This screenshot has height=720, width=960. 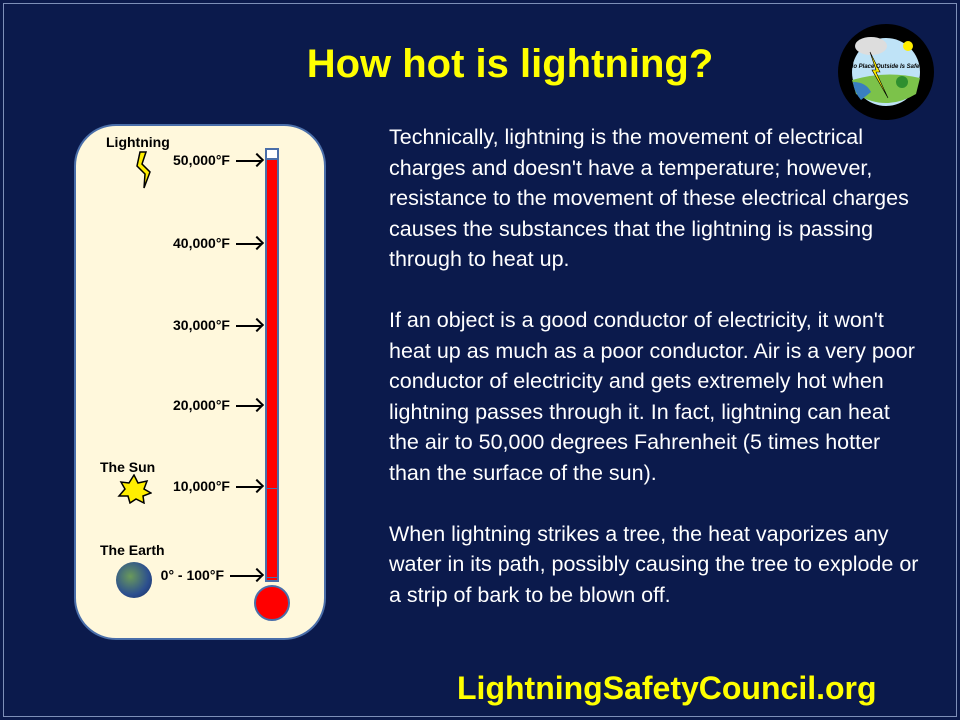 What do you see at coordinates (143, 170) in the screenshot?
I see `lightning-bolt-icon` at bounding box center [143, 170].